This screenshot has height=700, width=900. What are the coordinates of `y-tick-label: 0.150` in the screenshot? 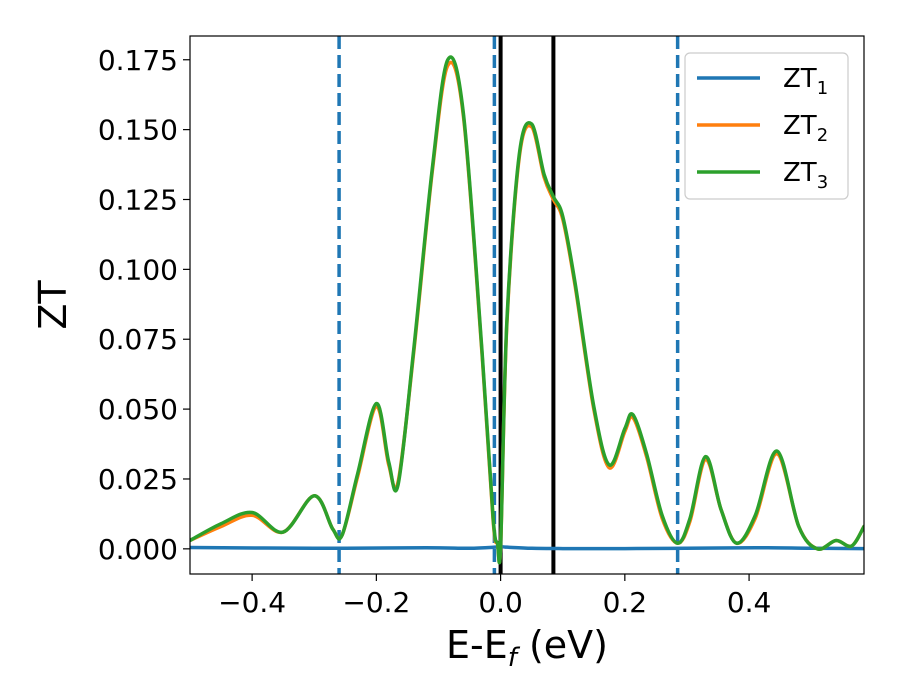 It's located at (138, 130).